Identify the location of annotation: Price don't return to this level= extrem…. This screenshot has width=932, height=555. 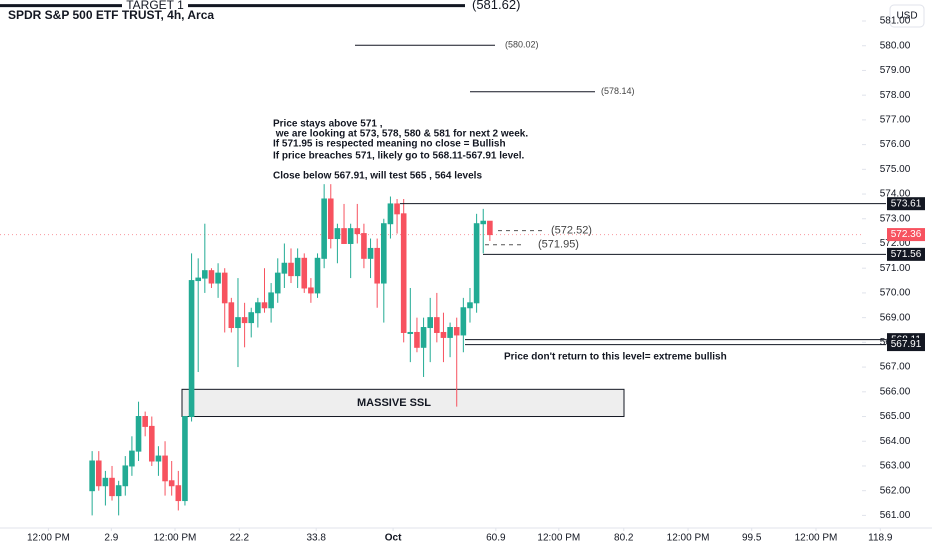
(615, 357).